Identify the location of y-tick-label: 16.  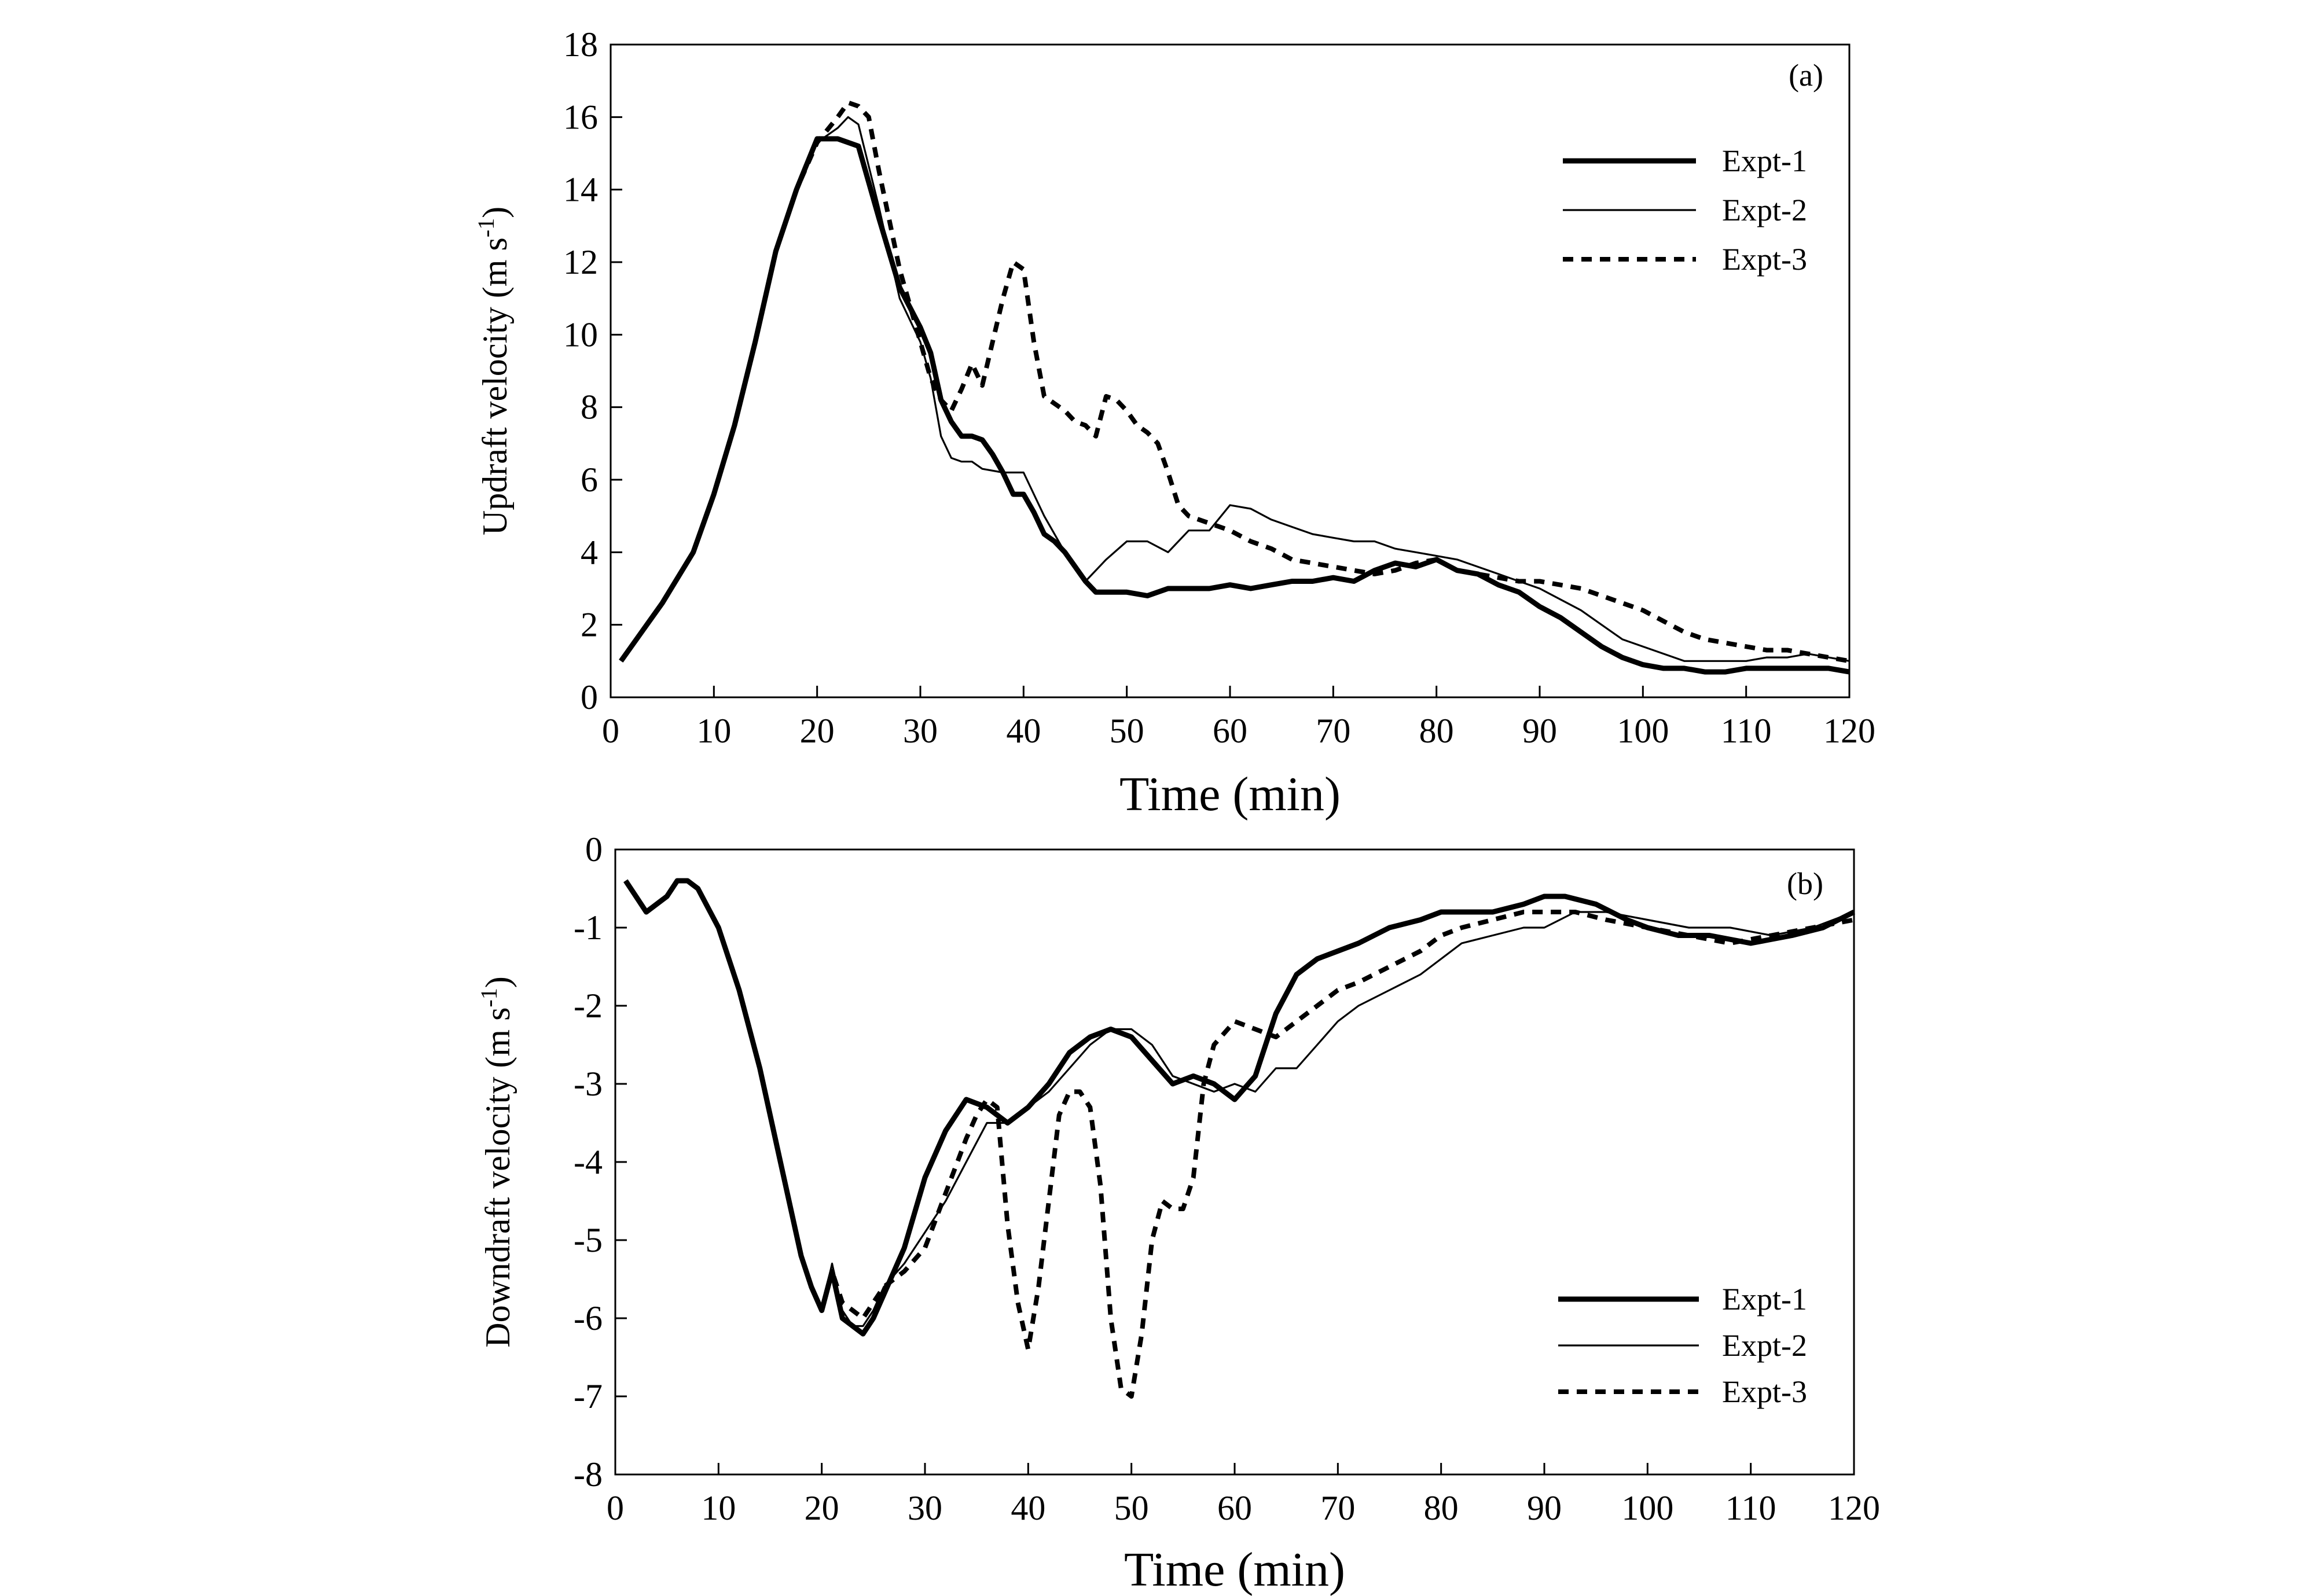
(580, 117).